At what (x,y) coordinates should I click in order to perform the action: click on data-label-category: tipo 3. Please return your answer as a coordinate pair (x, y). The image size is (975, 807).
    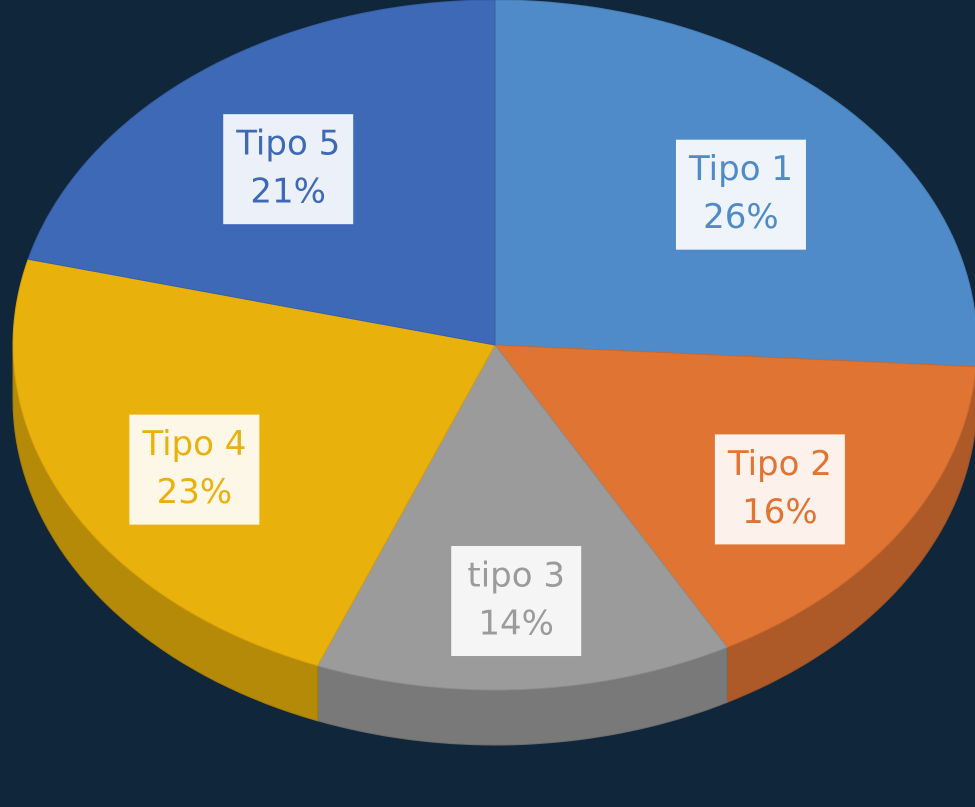
    Looking at the image, I should click on (516, 576).